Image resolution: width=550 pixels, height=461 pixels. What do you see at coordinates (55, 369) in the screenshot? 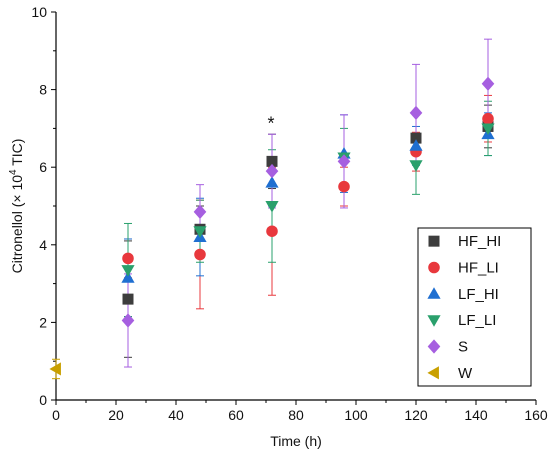
I see `data-point-w` at bounding box center [55, 369].